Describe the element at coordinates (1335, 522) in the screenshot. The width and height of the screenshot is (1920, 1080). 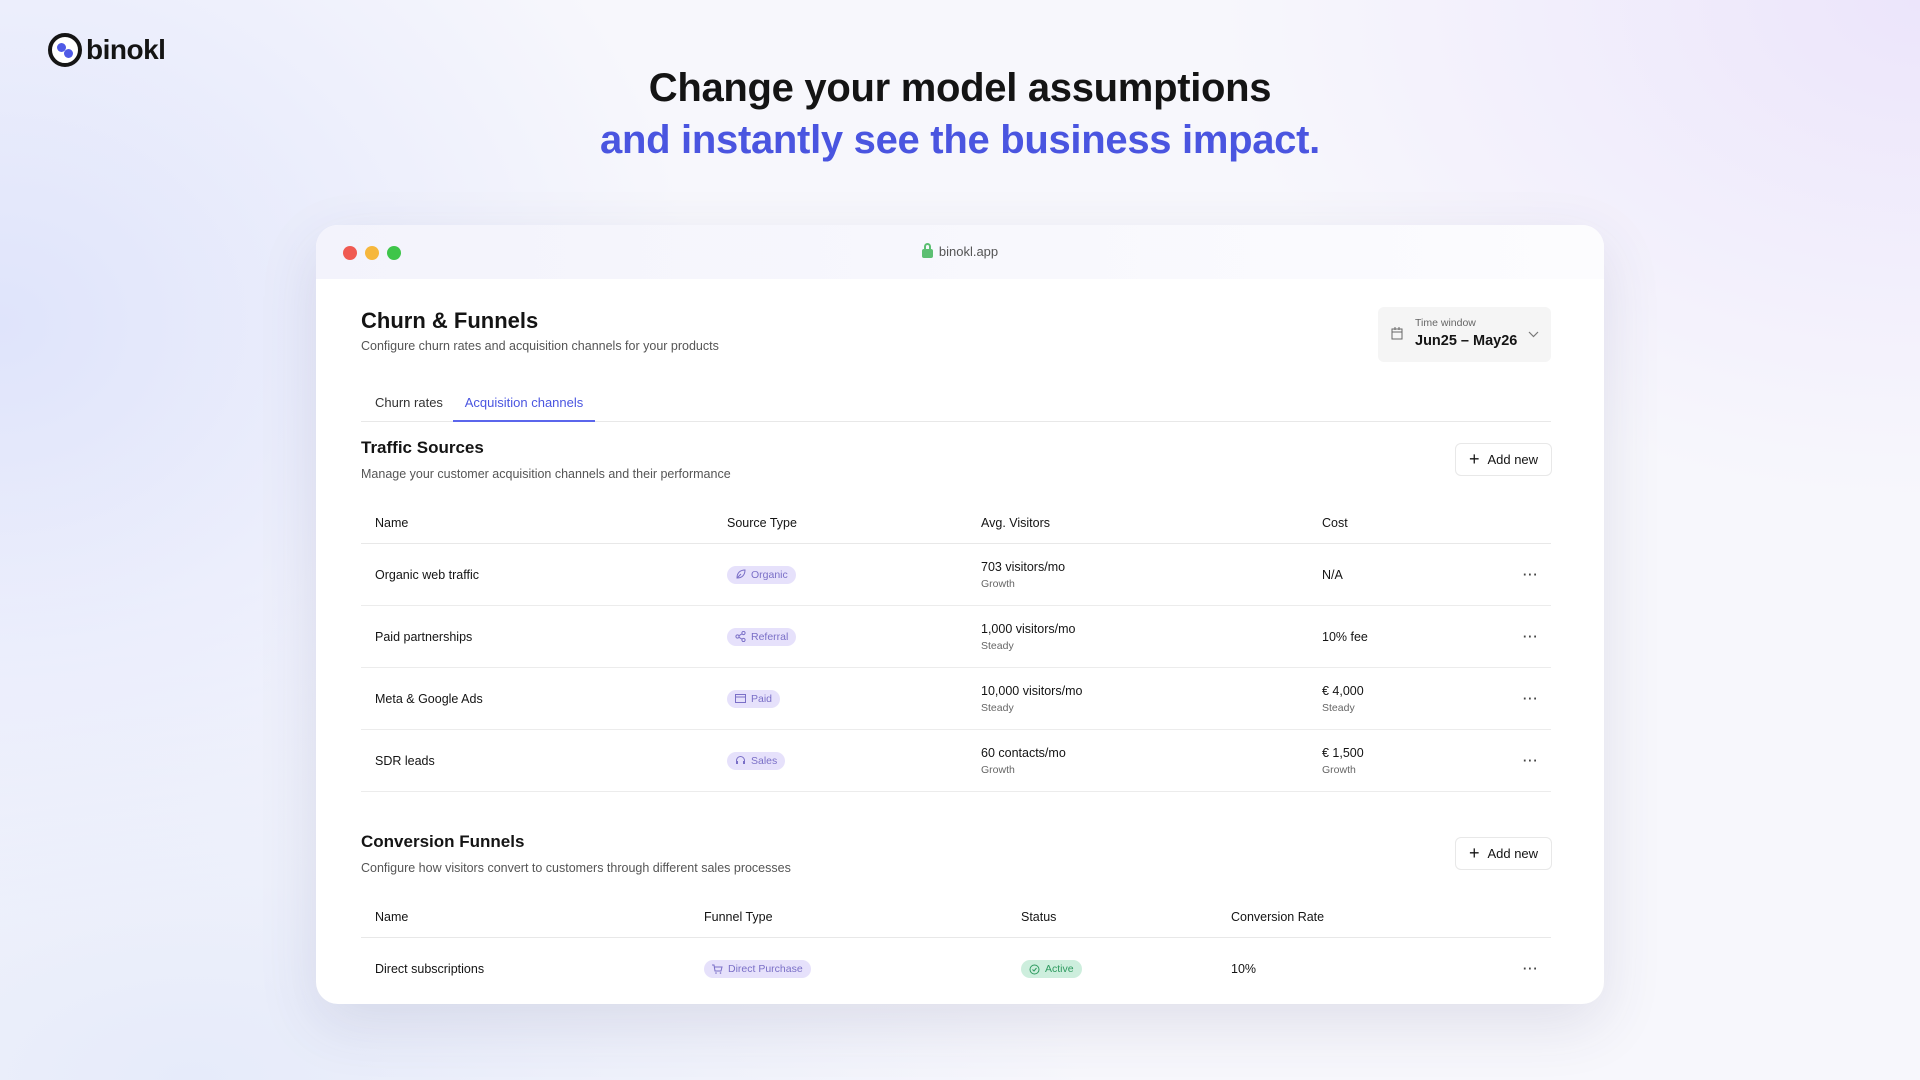
I see `column-header-cost: Cost` at that location.